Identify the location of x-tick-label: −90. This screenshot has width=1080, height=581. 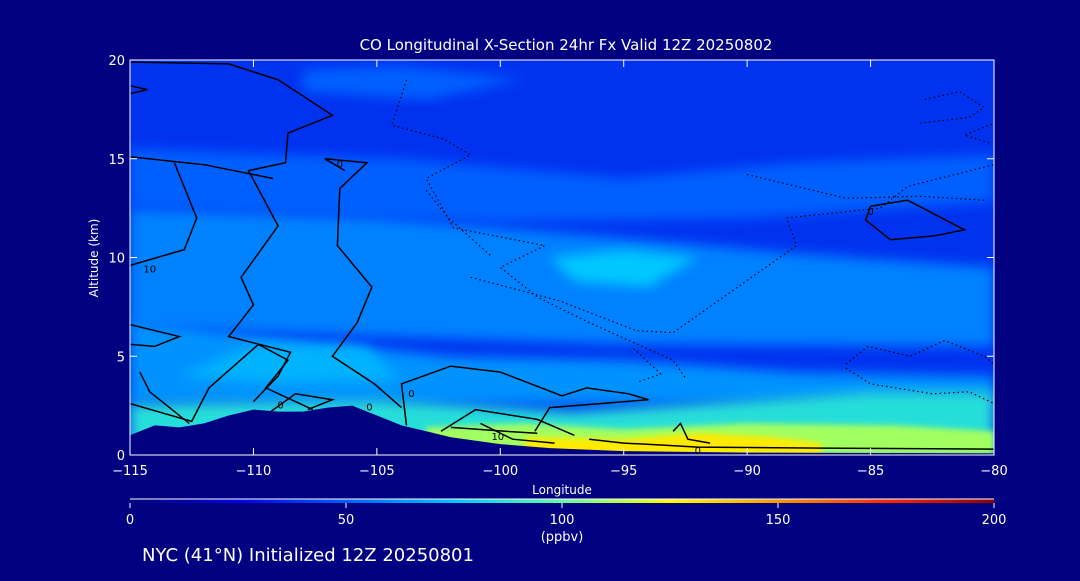
(746, 471).